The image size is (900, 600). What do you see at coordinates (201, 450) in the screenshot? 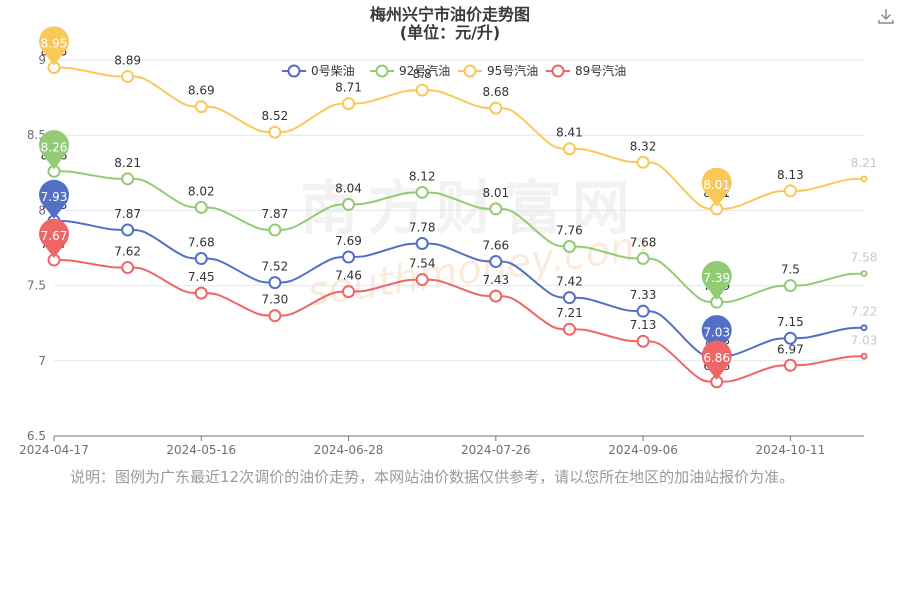
I see `x-tick-label: 2024-05-16` at bounding box center [201, 450].